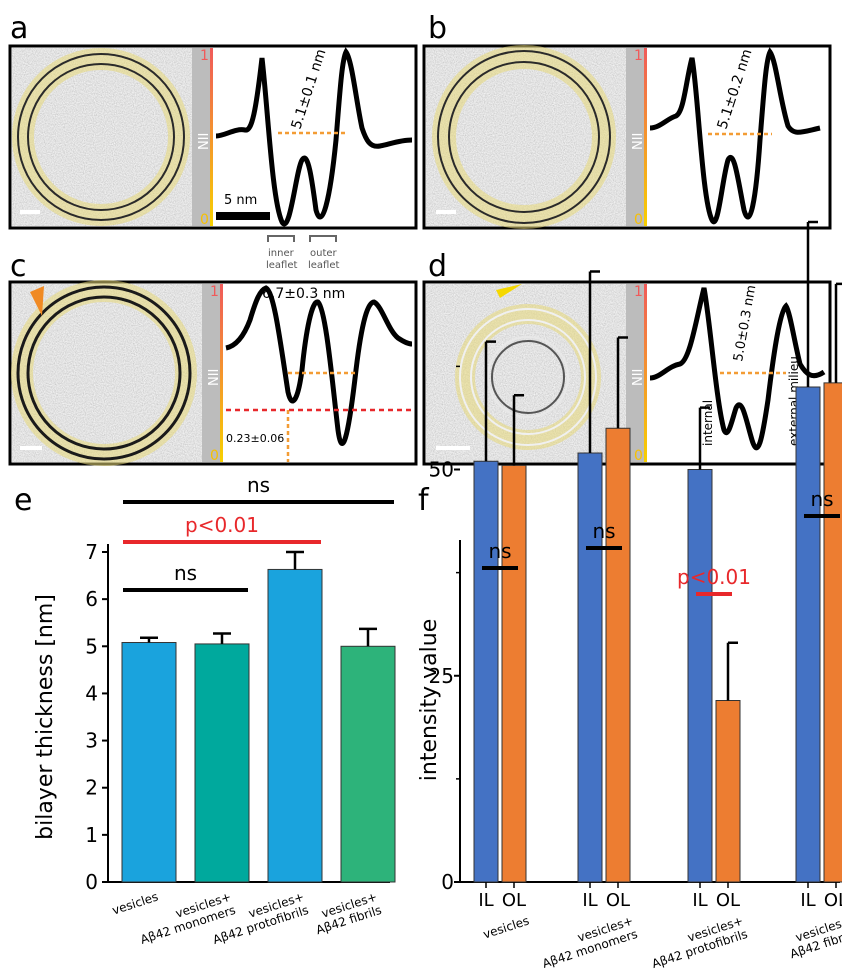 This screenshot has width=842, height=976. I want to click on y-tick-label-e: 2, so click(91, 788).